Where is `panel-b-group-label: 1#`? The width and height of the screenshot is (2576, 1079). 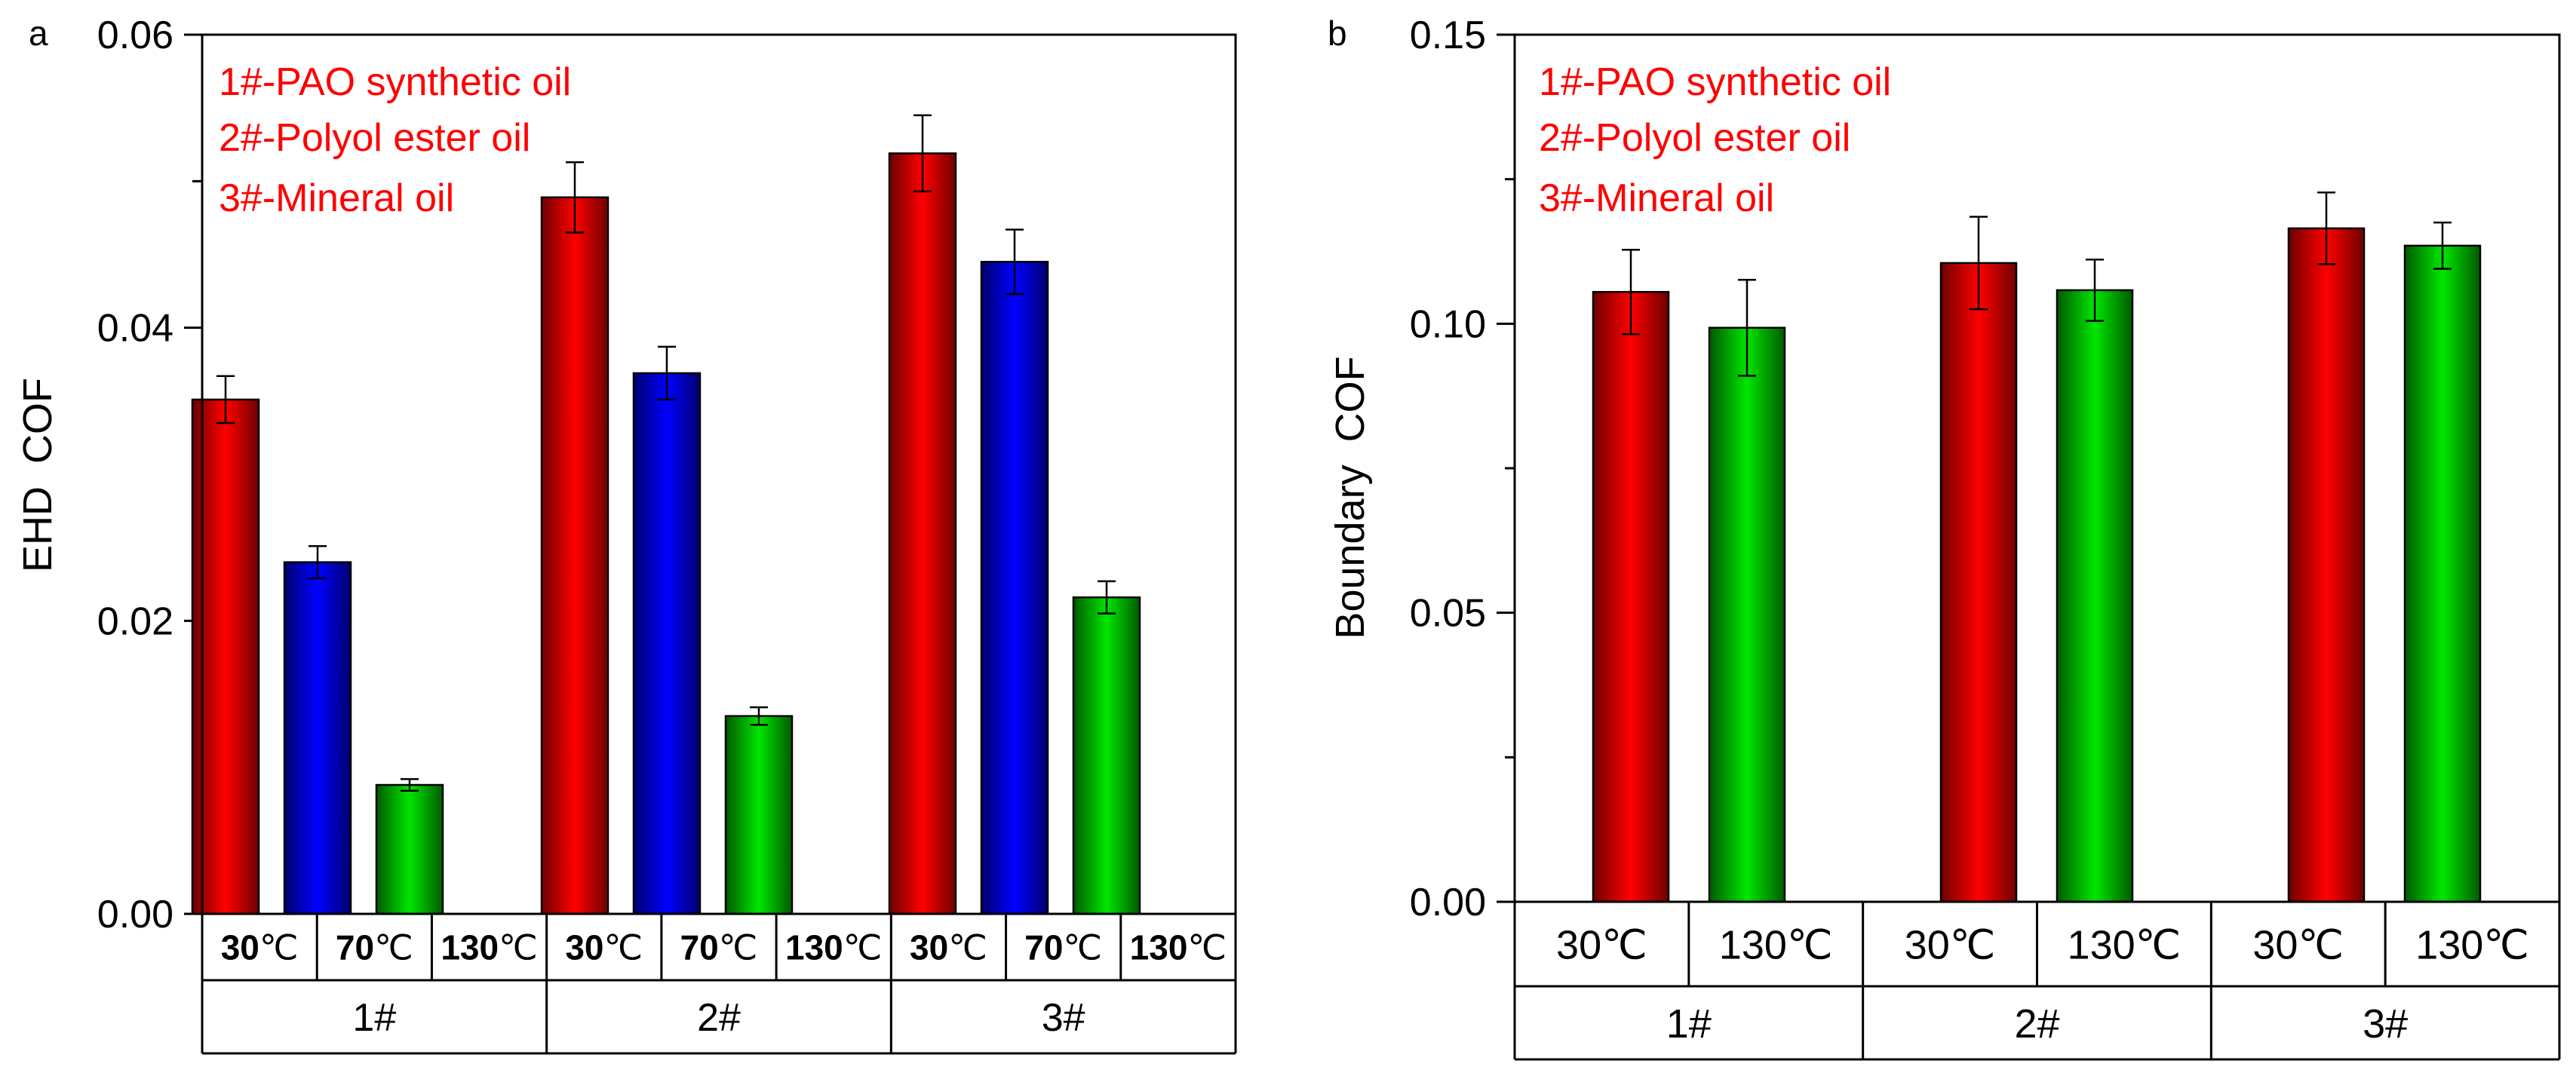
panel-b-group-label: 1# is located at coordinates (1689, 1024).